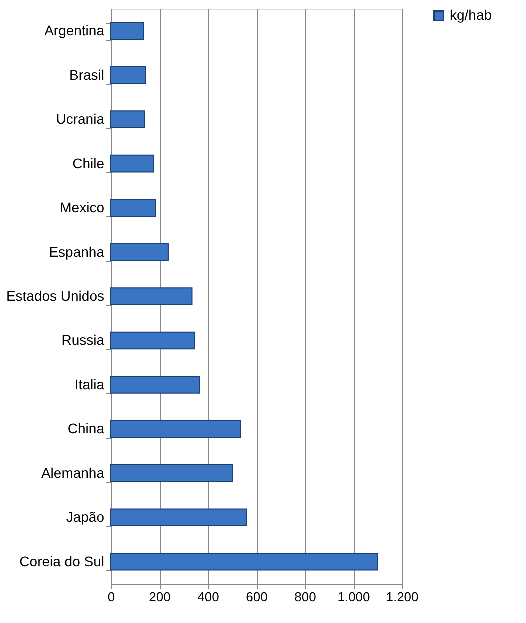 This screenshot has height=623, width=526. I want to click on y-tick-label: China, so click(86, 428).